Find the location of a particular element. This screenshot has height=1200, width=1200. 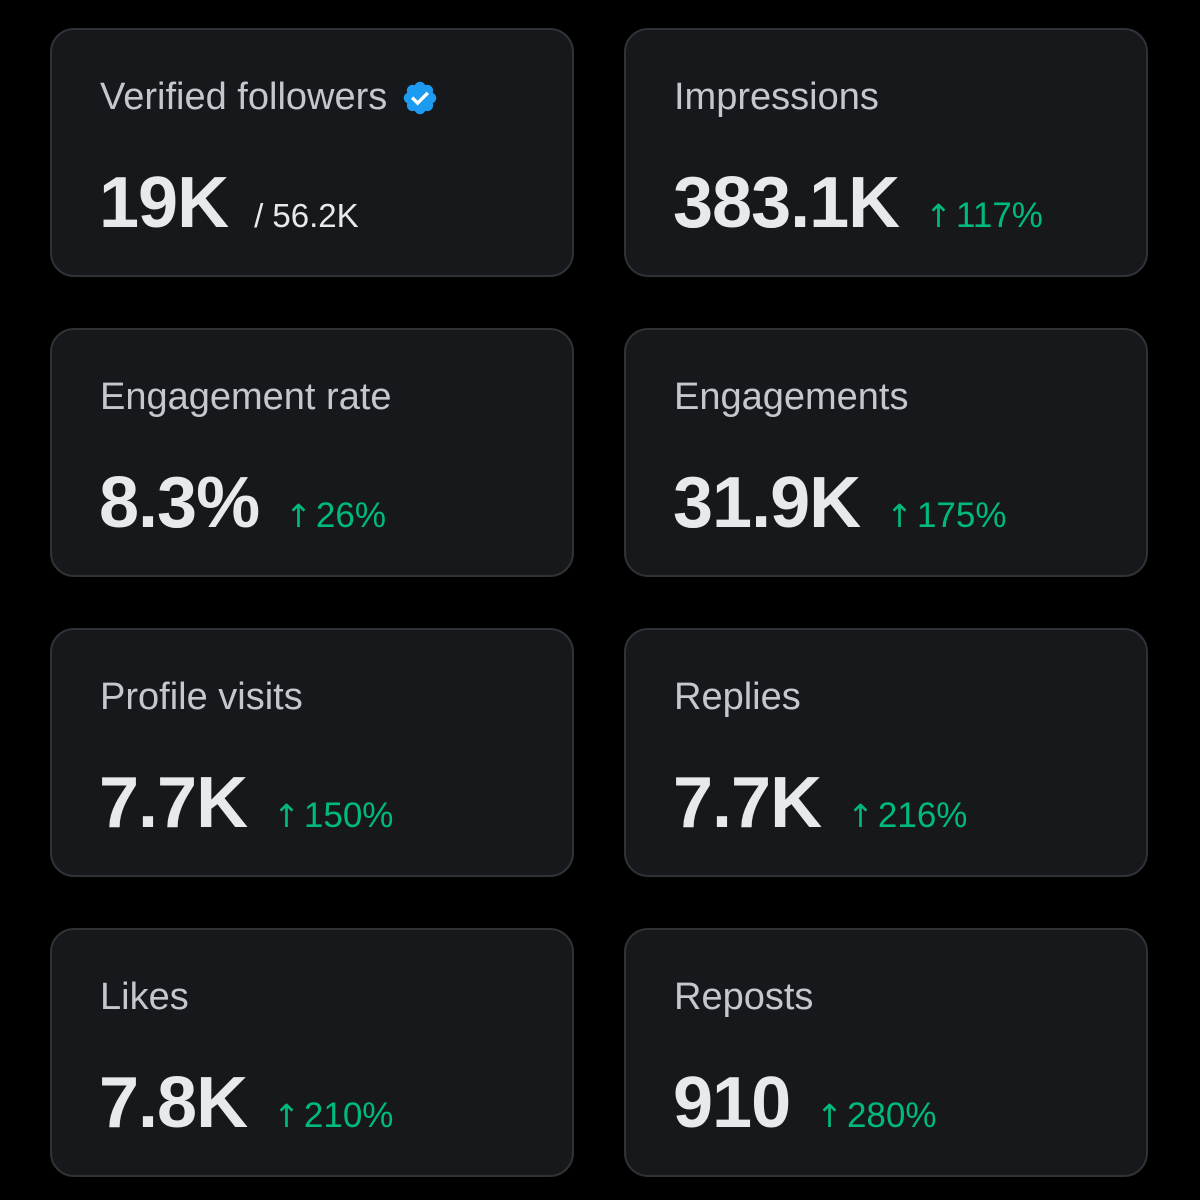

metric-value-row: 7.7K ↑ 216% is located at coordinates (820, 803).